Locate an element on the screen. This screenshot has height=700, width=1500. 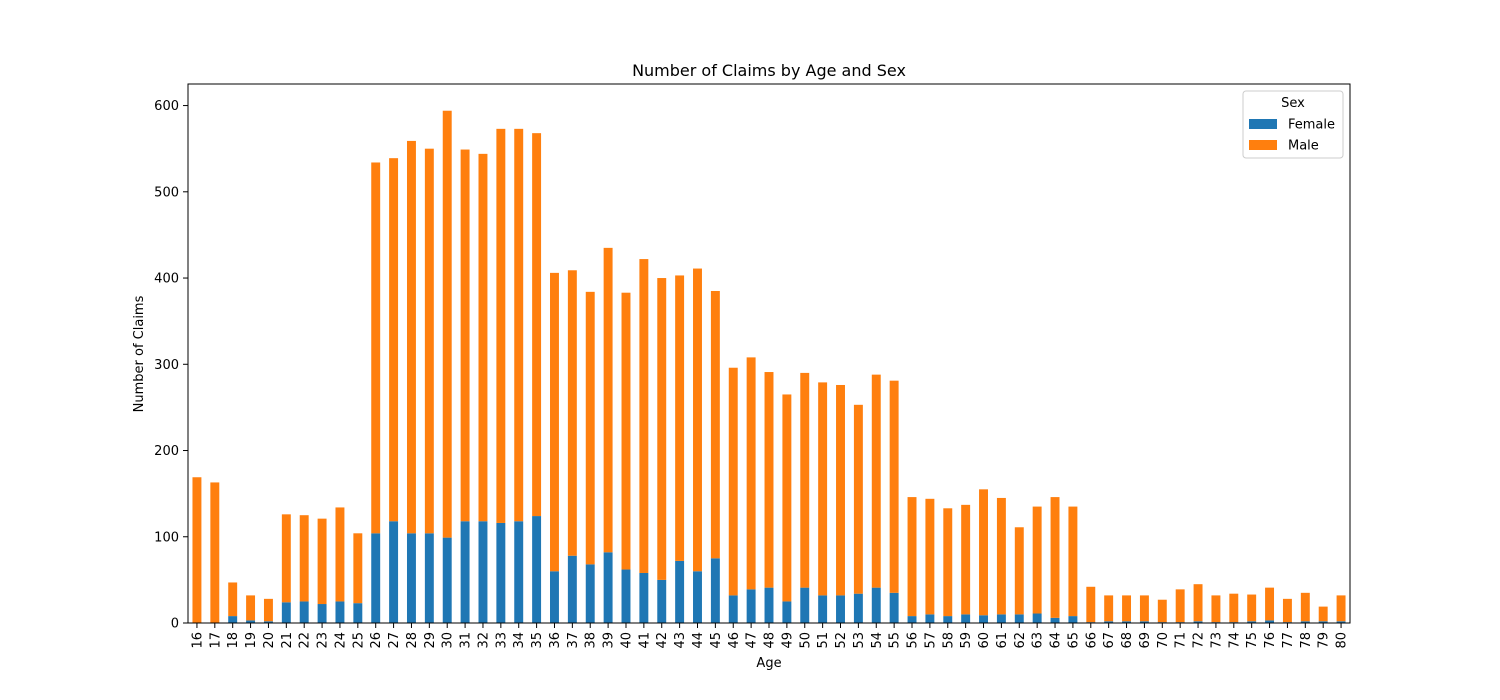
y-axis: 0 100 200 300 400 500 600 is located at coordinates (171, 365).